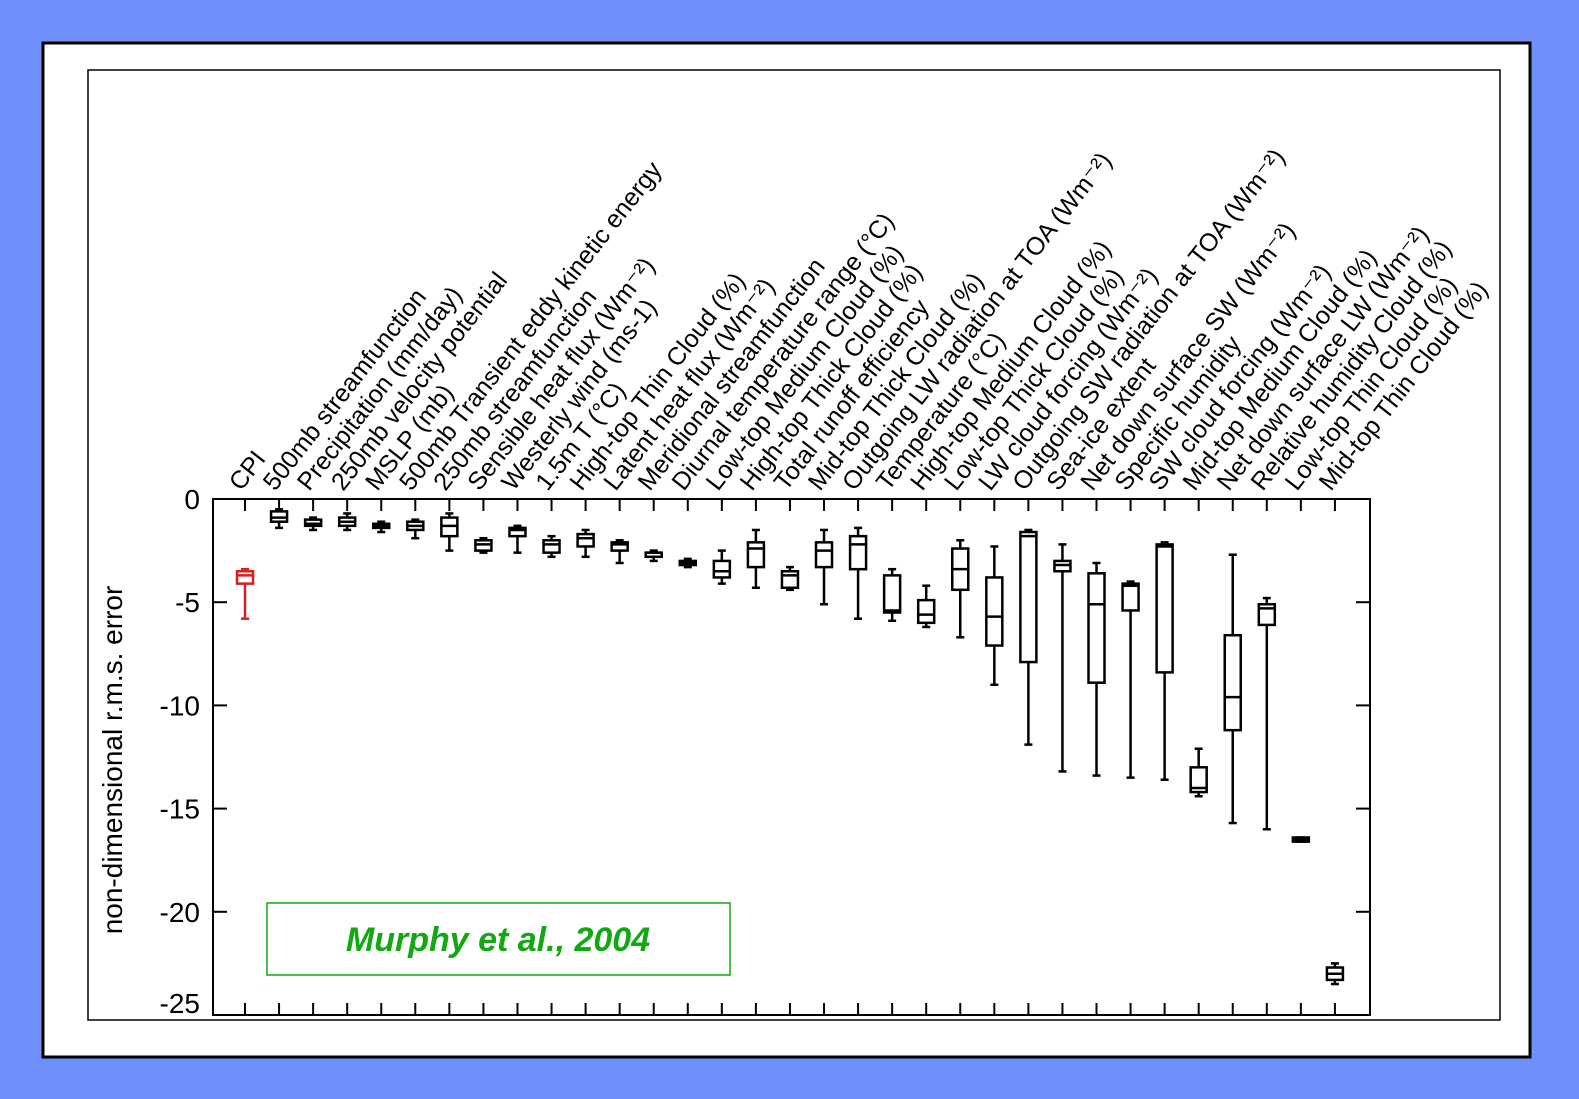 The width and height of the screenshot is (1579, 1099). What do you see at coordinates (180, 809) in the screenshot?
I see `y-tick-label: -15` at bounding box center [180, 809].